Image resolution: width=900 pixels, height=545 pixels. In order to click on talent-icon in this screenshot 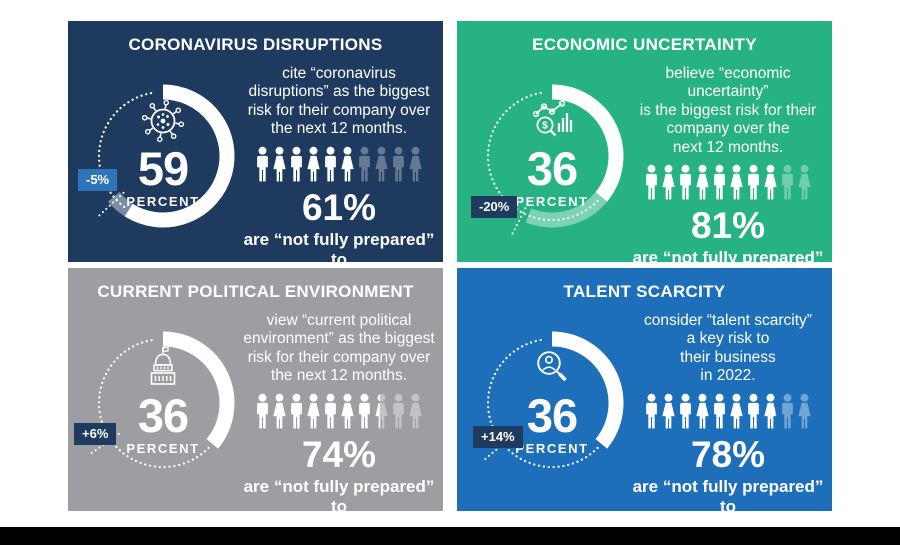, I will do `click(552, 368)`.